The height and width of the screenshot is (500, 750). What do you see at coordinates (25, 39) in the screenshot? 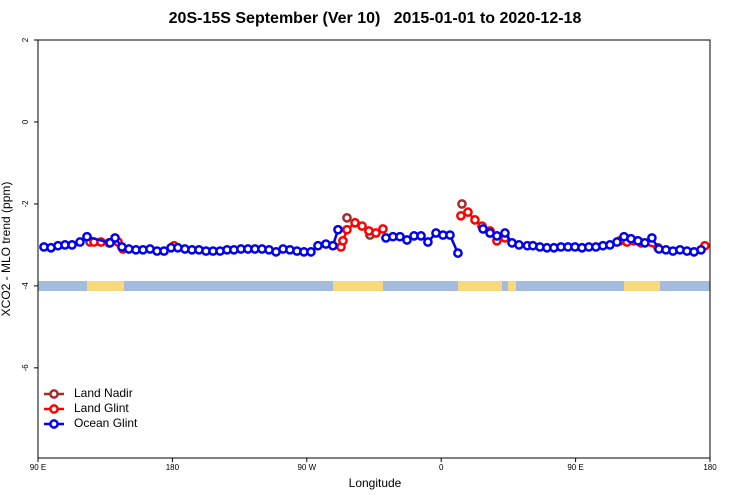
I see `y-tick-label: 2` at bounding box center [25, 39].